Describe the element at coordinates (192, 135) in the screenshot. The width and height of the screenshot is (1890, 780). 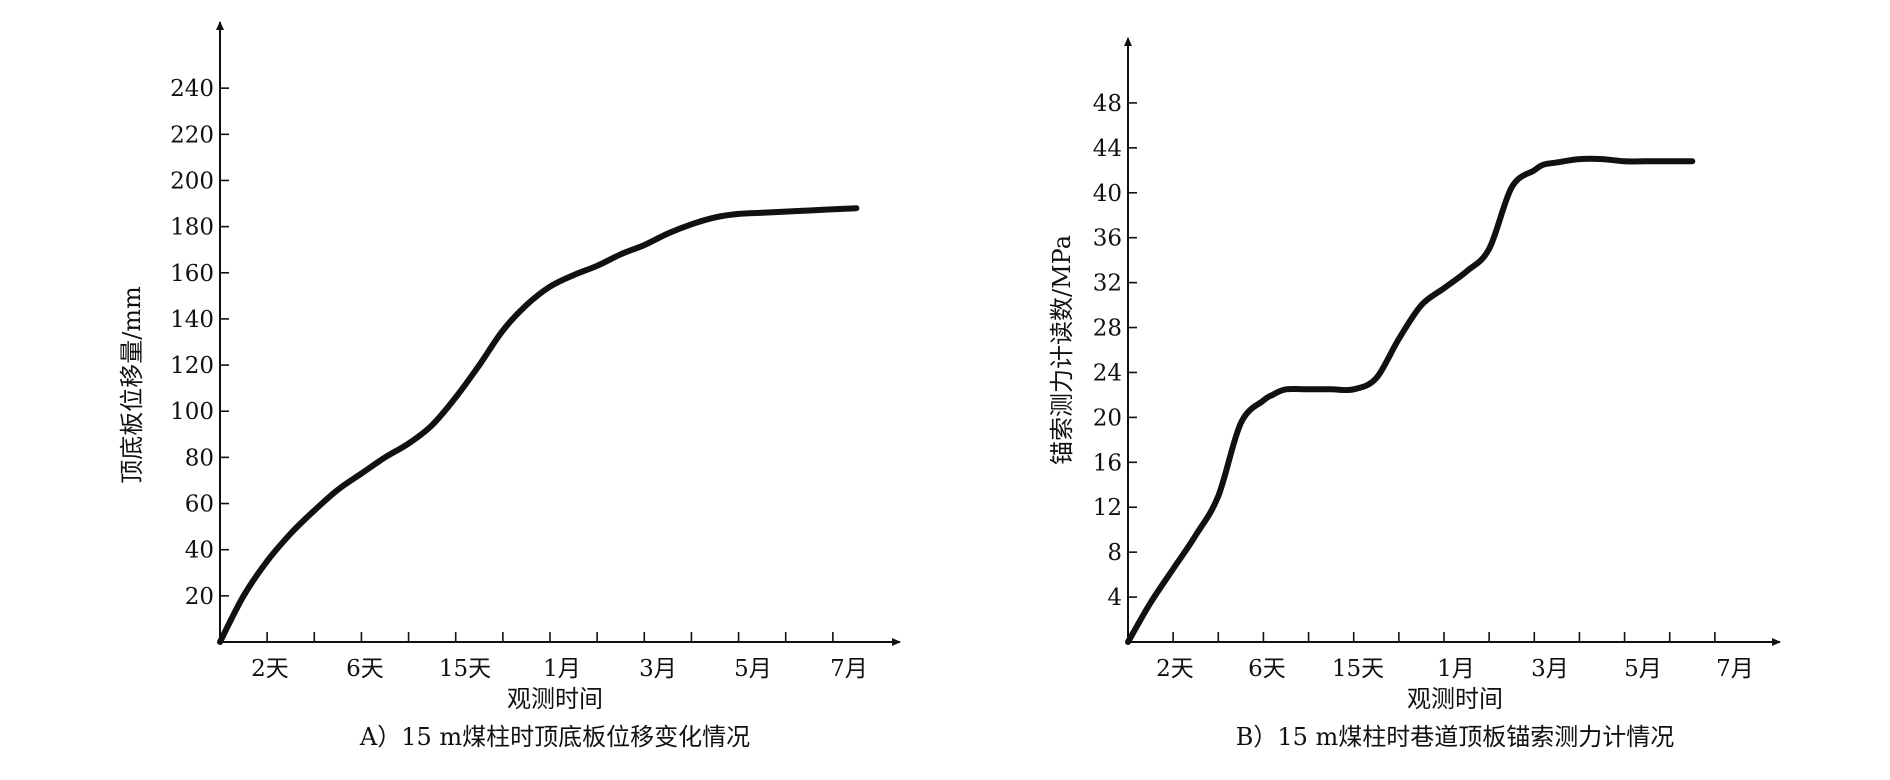
I see `y-tick-label: 220` at that location.